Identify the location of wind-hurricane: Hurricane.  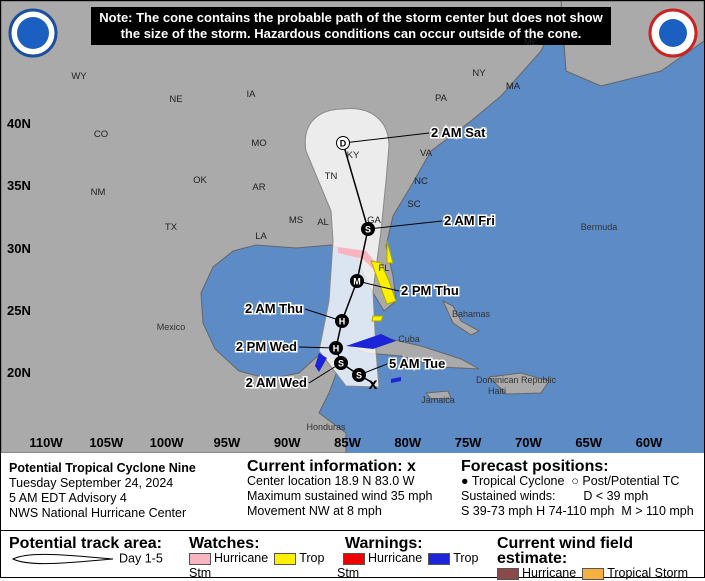
(549, 573).